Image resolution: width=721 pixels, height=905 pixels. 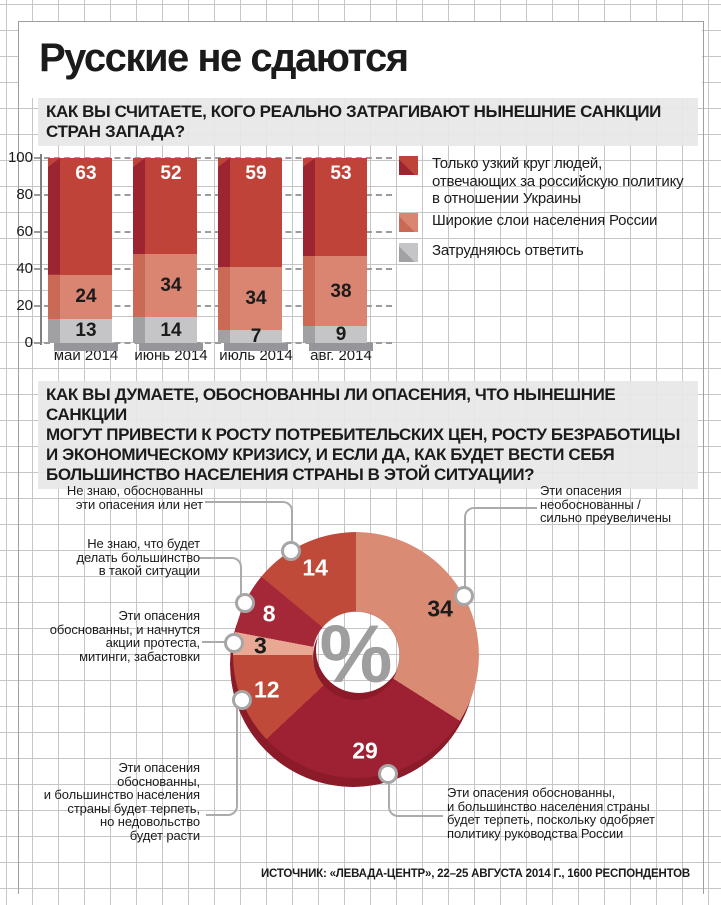 I want to click on bar-segment: 7, so click(x=250, y=336).